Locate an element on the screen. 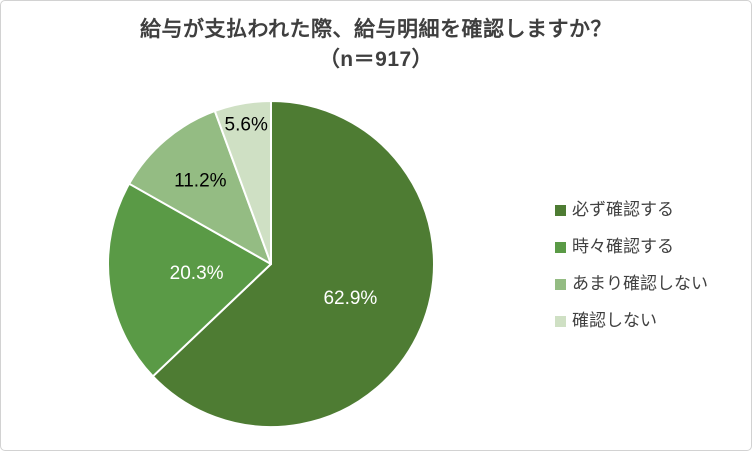 The height and width of the screenshot is (451, 752). legend-label: 確認しない is located at coordinates (614, 320).